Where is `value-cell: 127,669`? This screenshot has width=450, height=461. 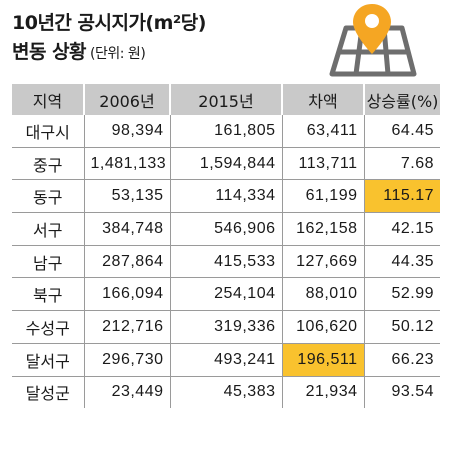
value-cell: 127,669 is located at coordinates (322, 262).